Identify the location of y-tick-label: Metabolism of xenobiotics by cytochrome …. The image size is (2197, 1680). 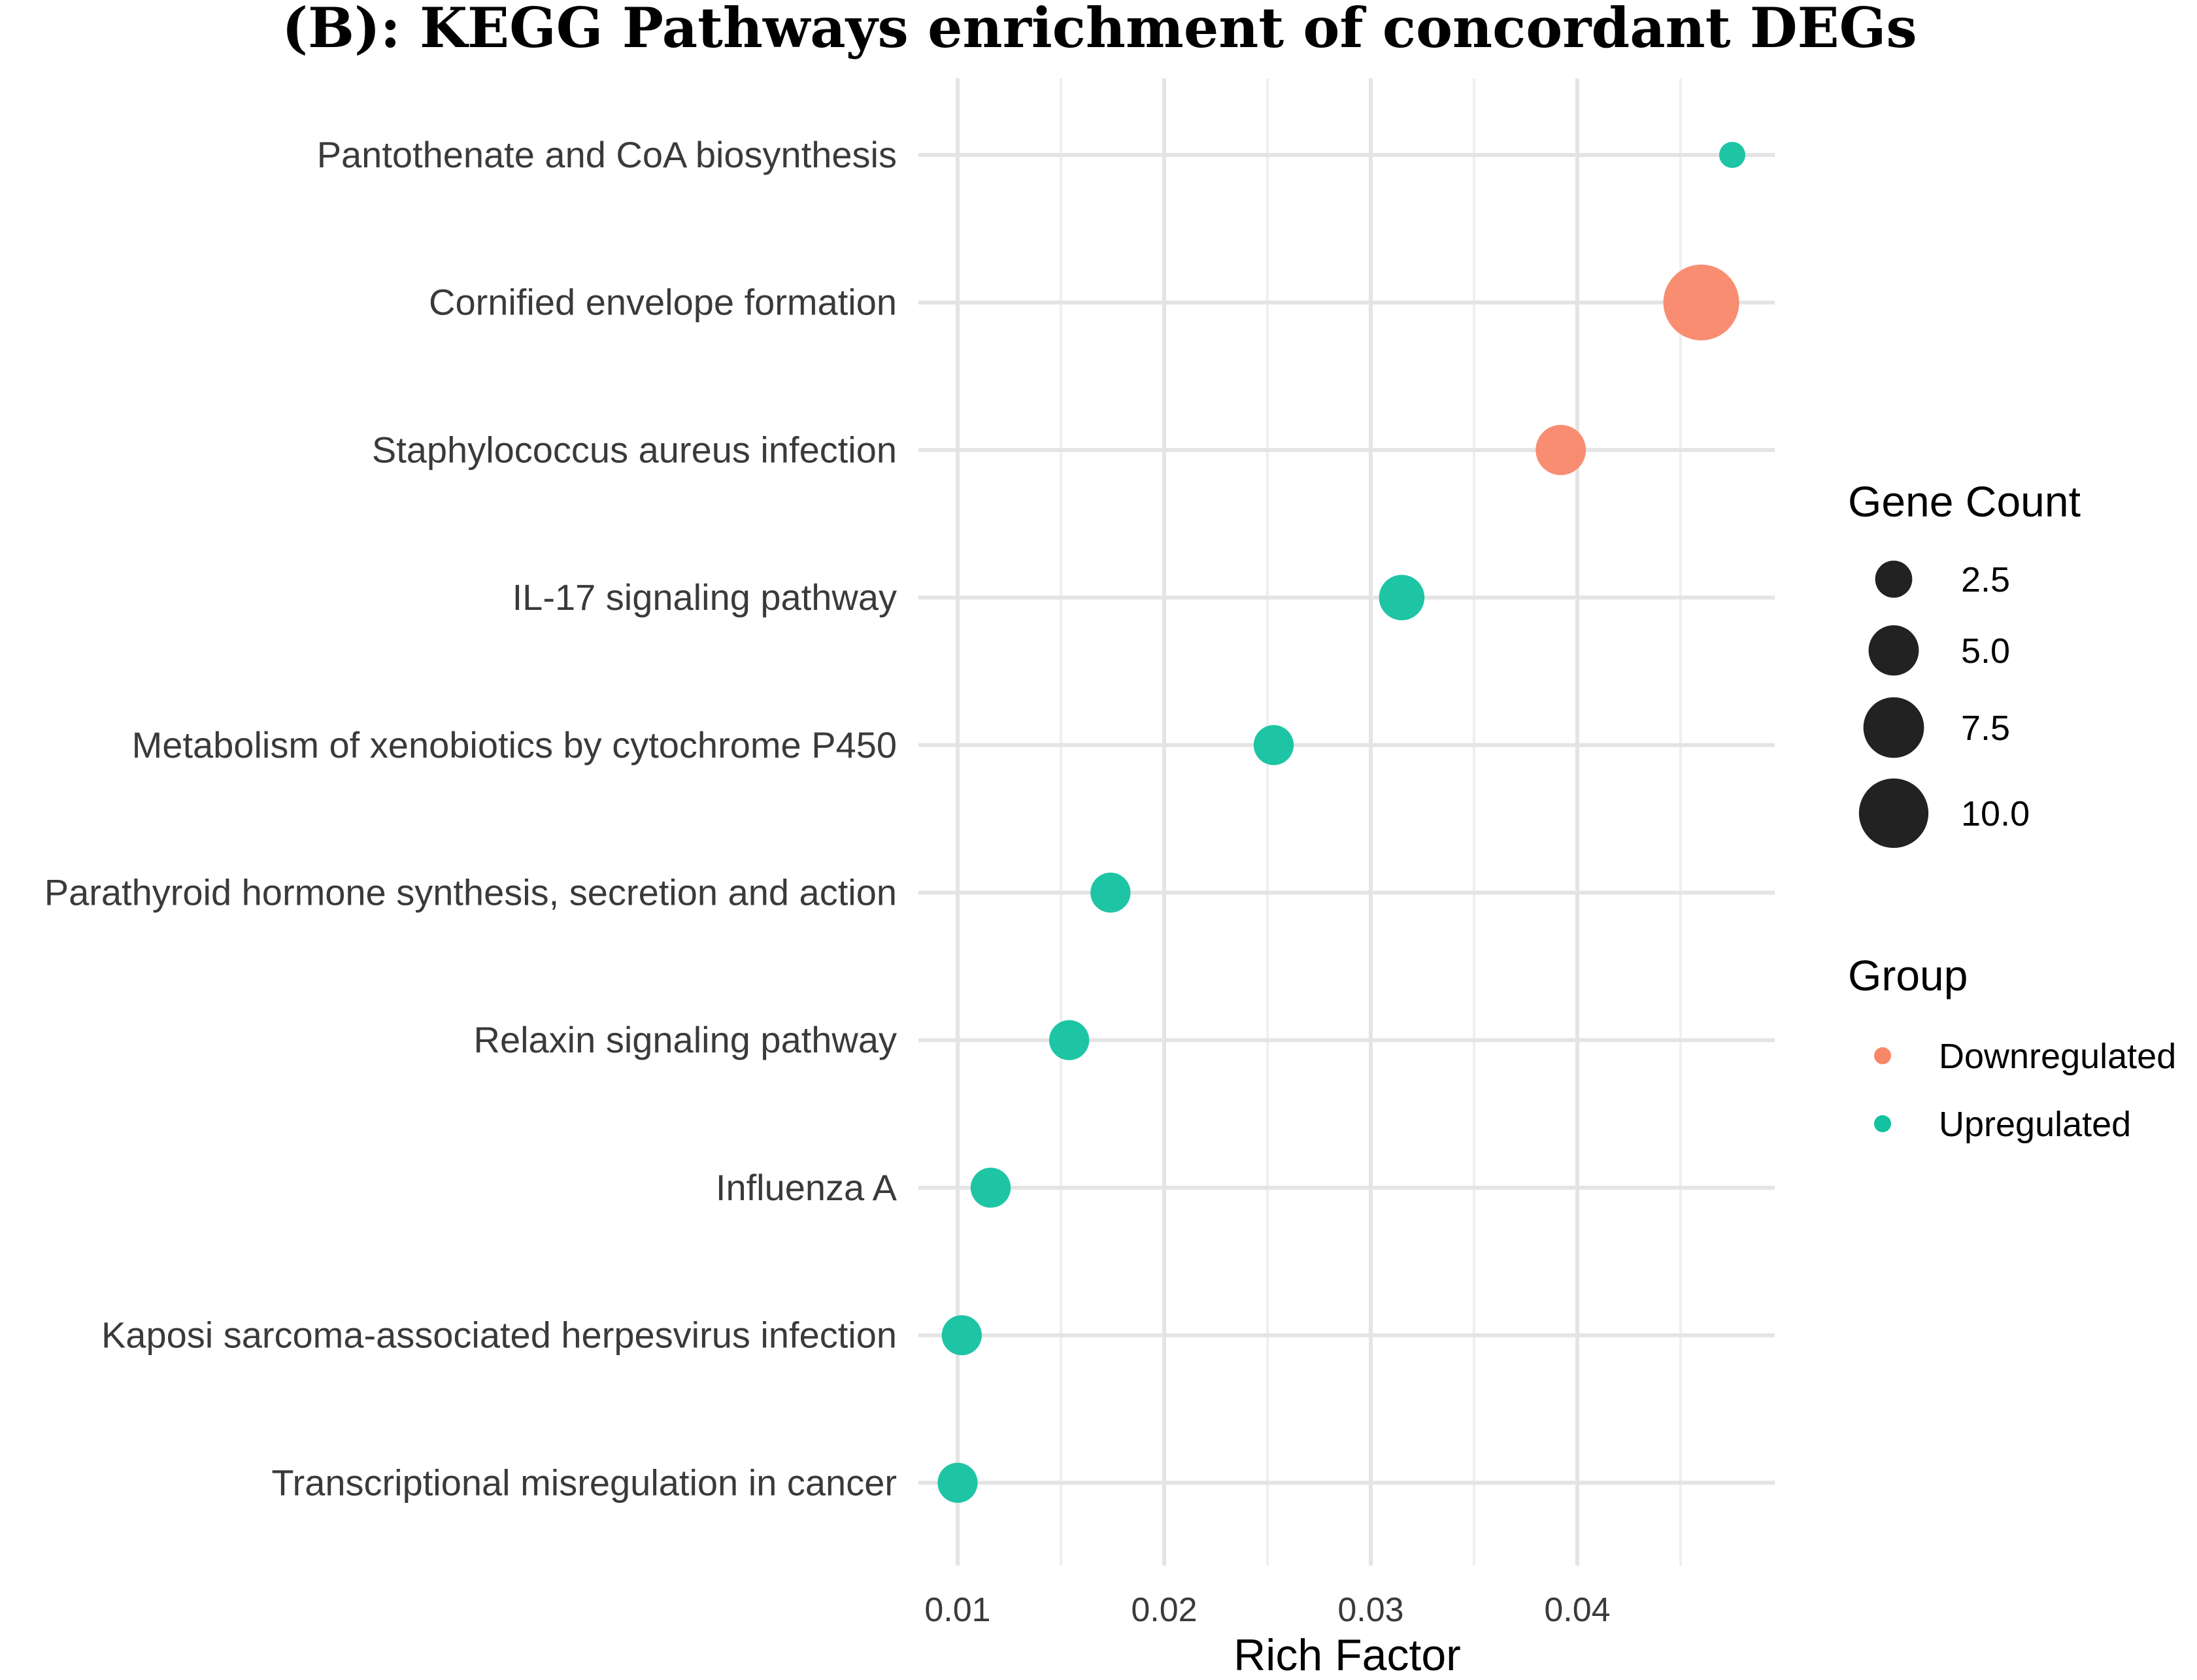
(514, 744).